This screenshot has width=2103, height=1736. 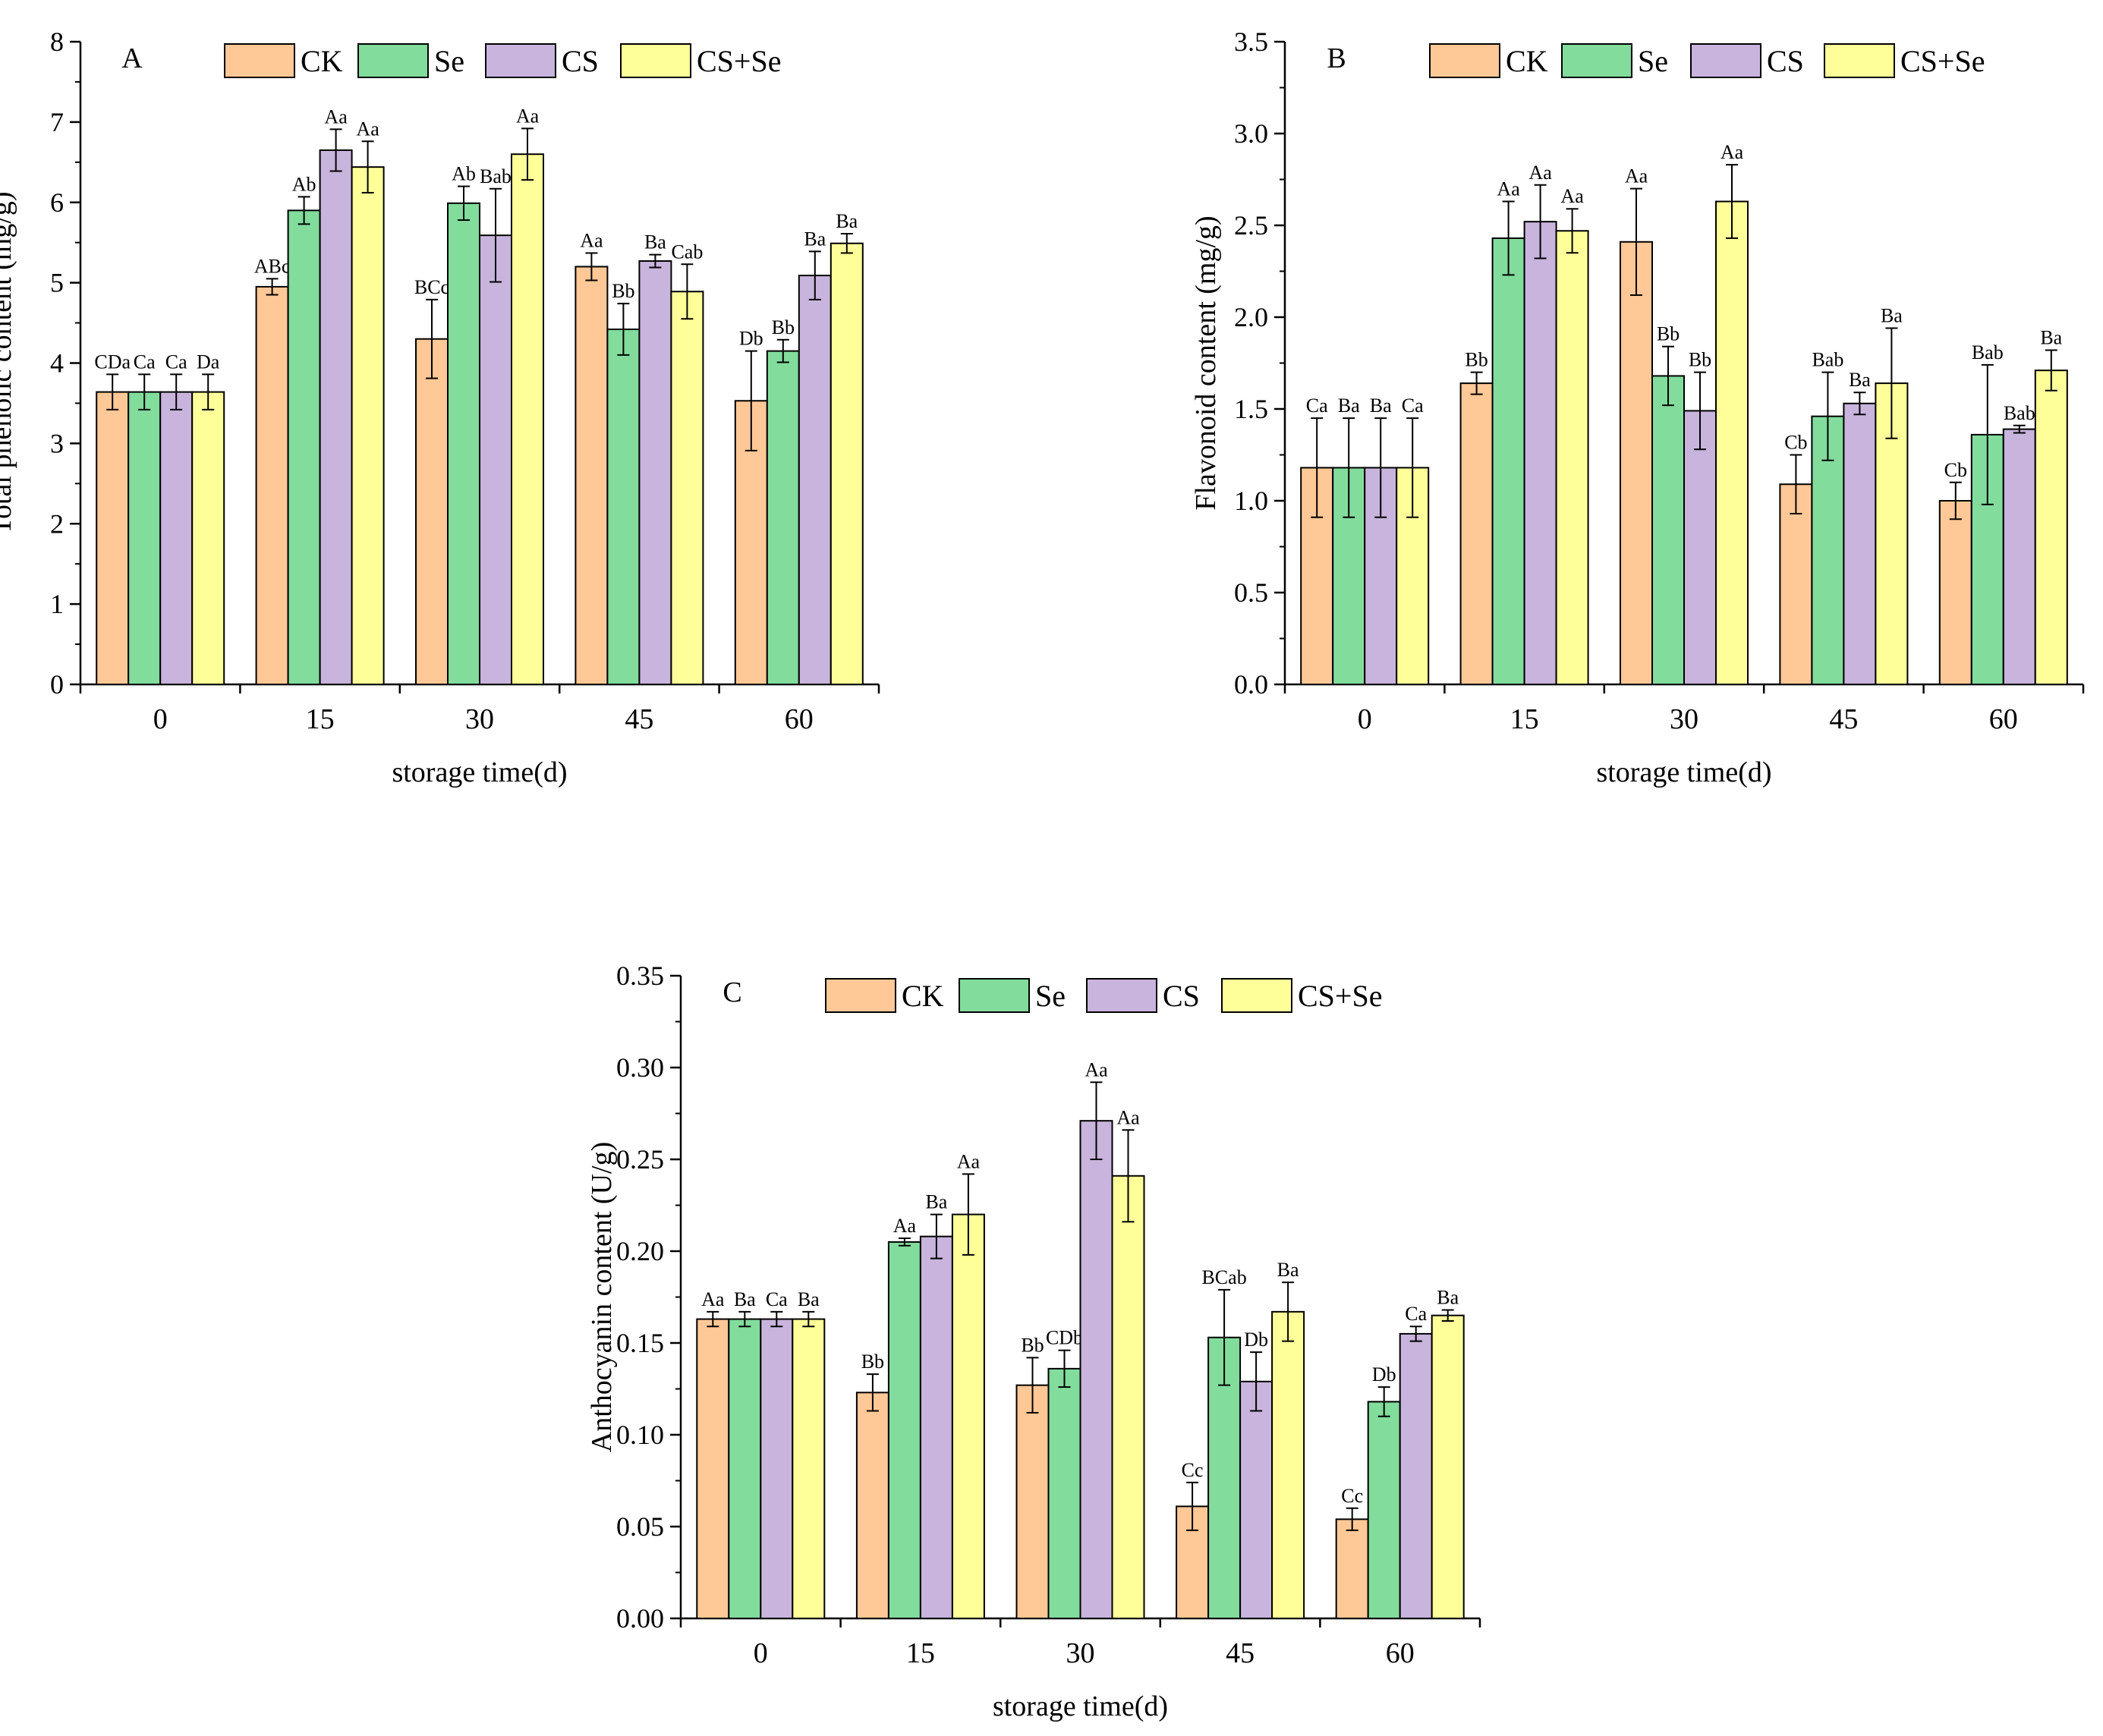 What do you see at coordinates (57, 684) in the screenshot?
I see `y-tick-label: 0` at bounding box center [57, 684].